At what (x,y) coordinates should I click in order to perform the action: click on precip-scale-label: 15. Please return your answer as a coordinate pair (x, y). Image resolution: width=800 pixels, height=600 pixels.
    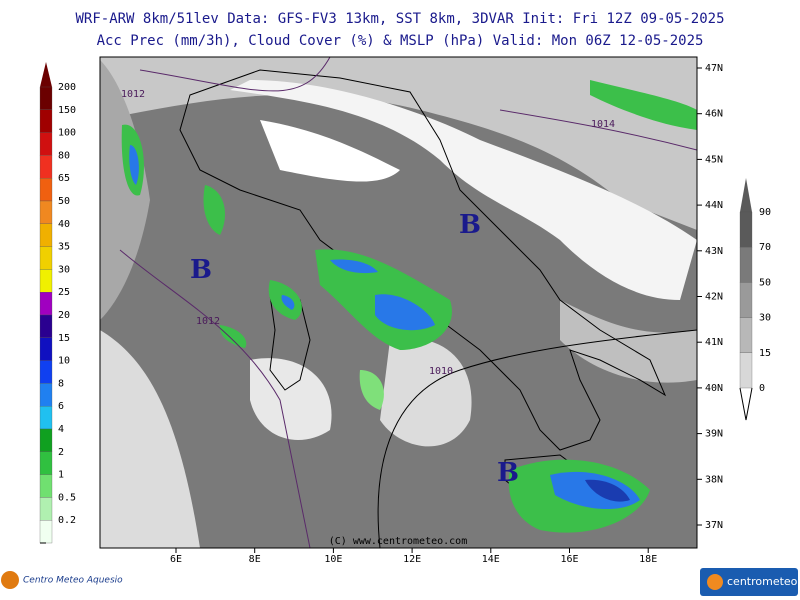
    Looking at the image, I should click on (64, 338).